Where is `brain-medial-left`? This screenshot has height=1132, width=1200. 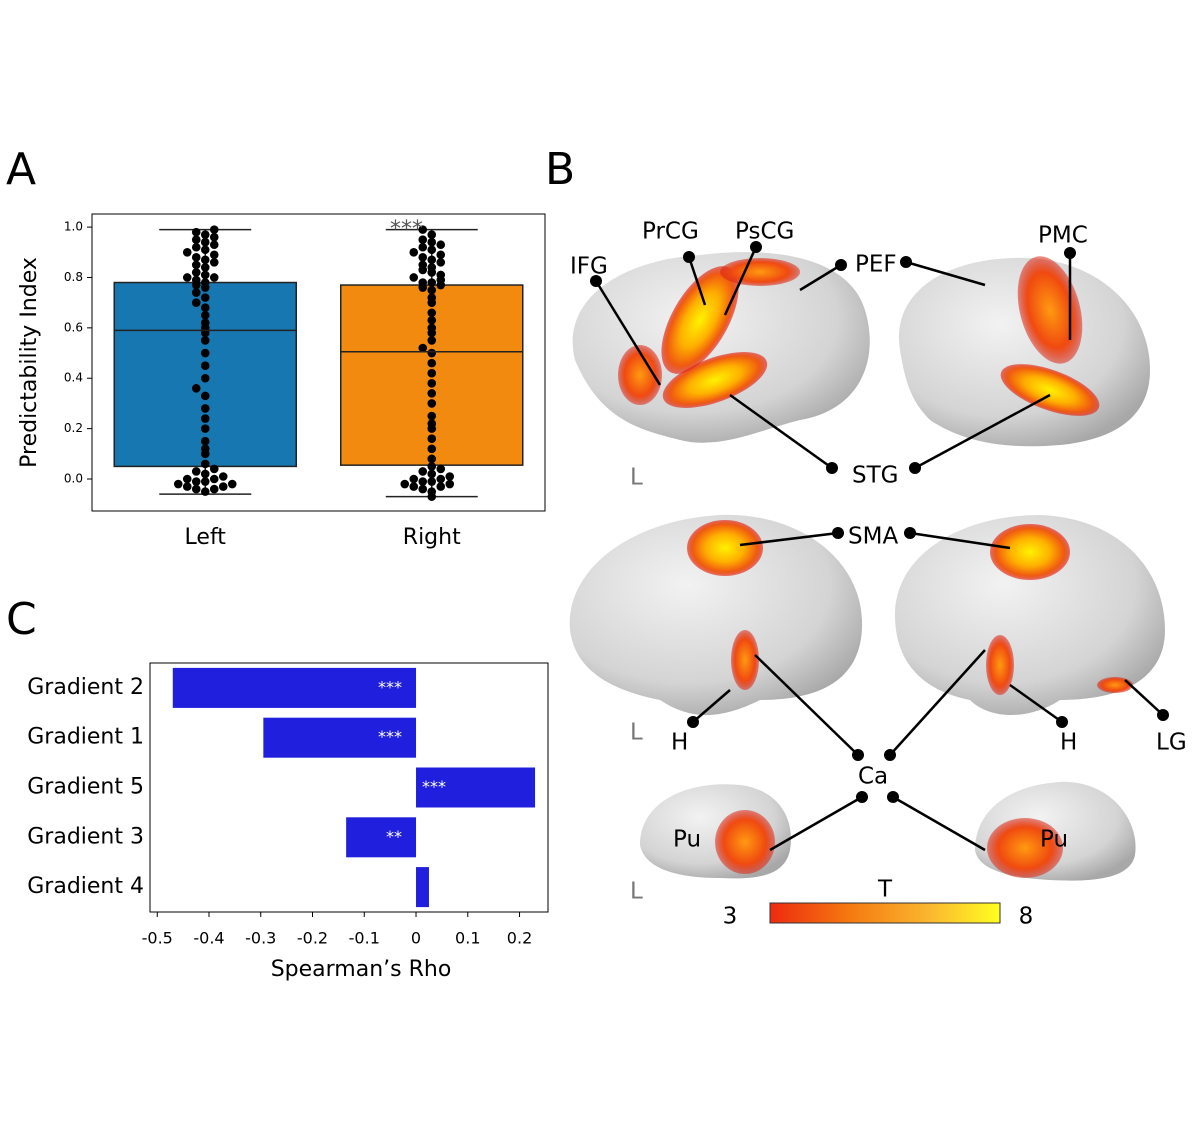
brain-medial-left is located at coordinates (716, 614).